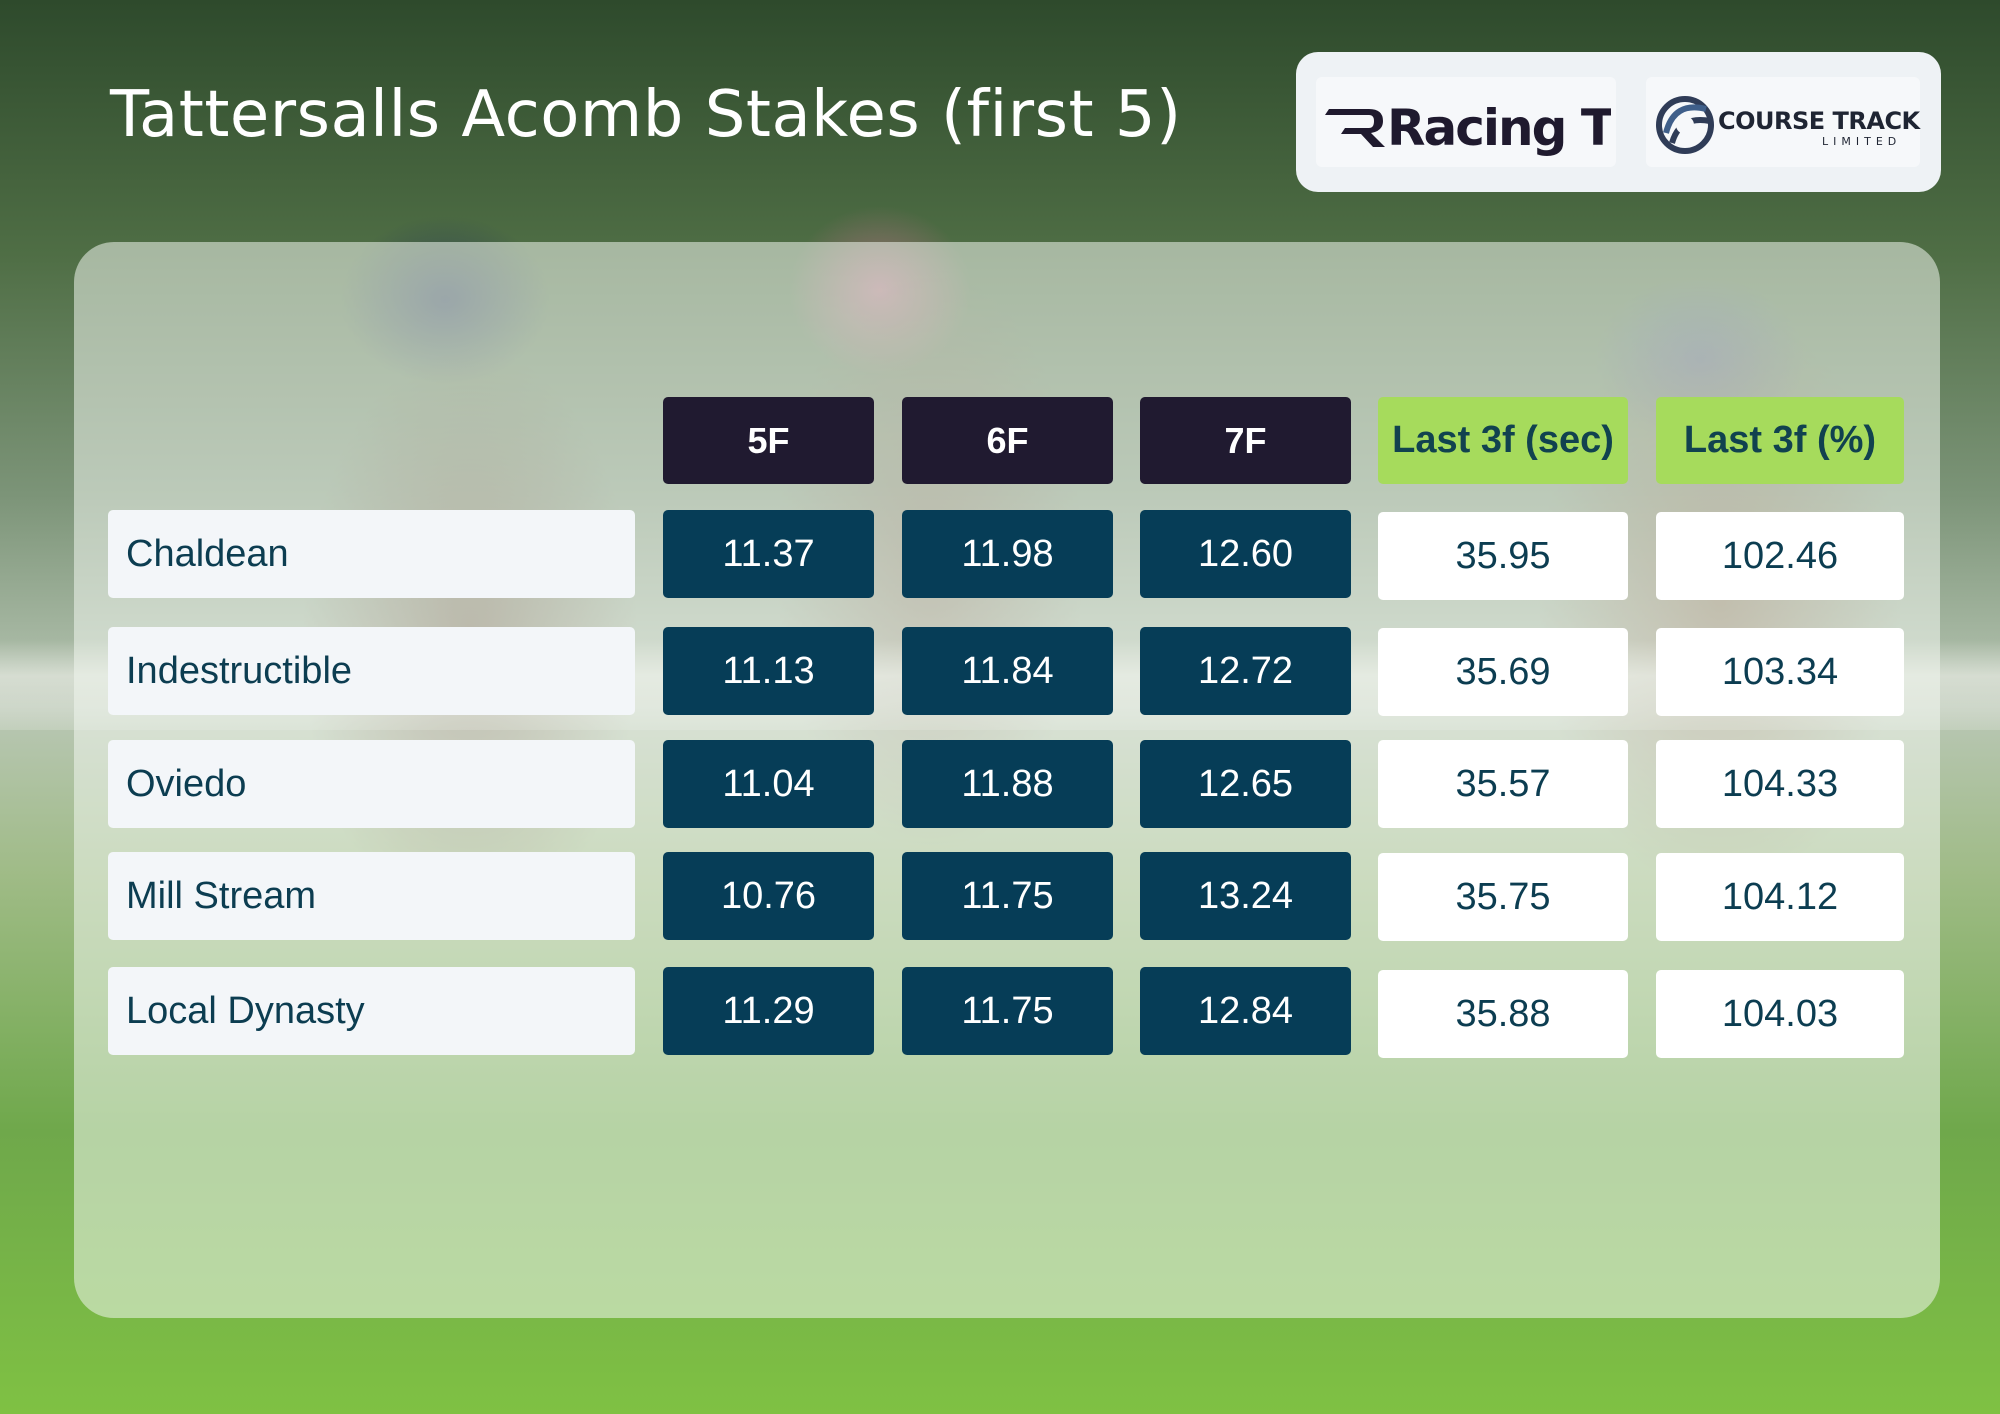 The image size is (2000, 1414). What do you see at coordinates (1503, 784) in the screenshot?
I see `last3-sec: 35.57` at bounding box center [1503, 784].